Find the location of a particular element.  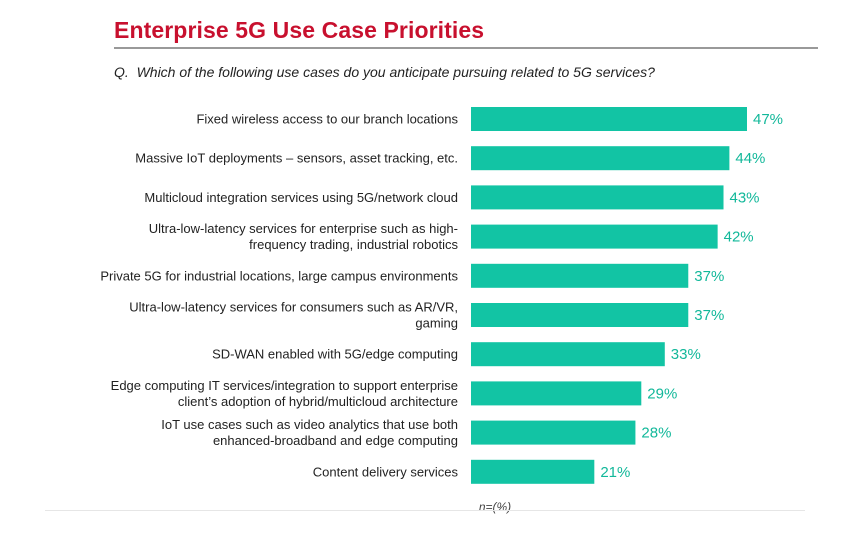

bottom-divider is located at coordinates (425, 510).